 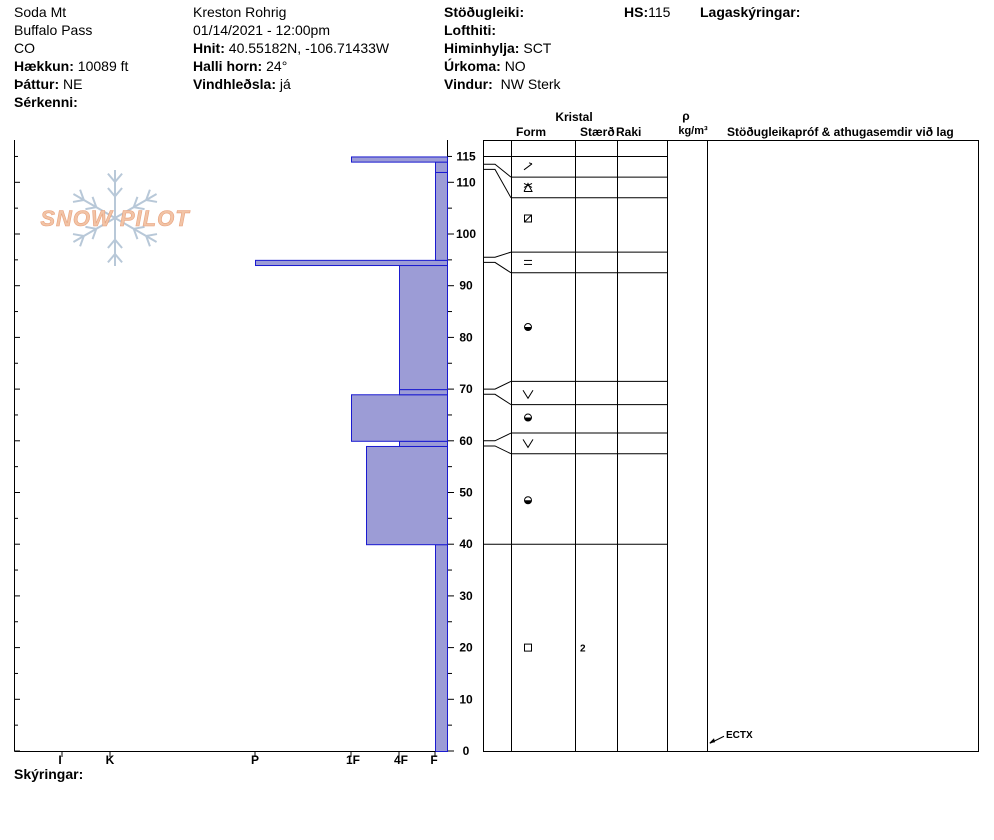 I want to click on density-unit-header: kg/m³, so click(x=693, y=131).